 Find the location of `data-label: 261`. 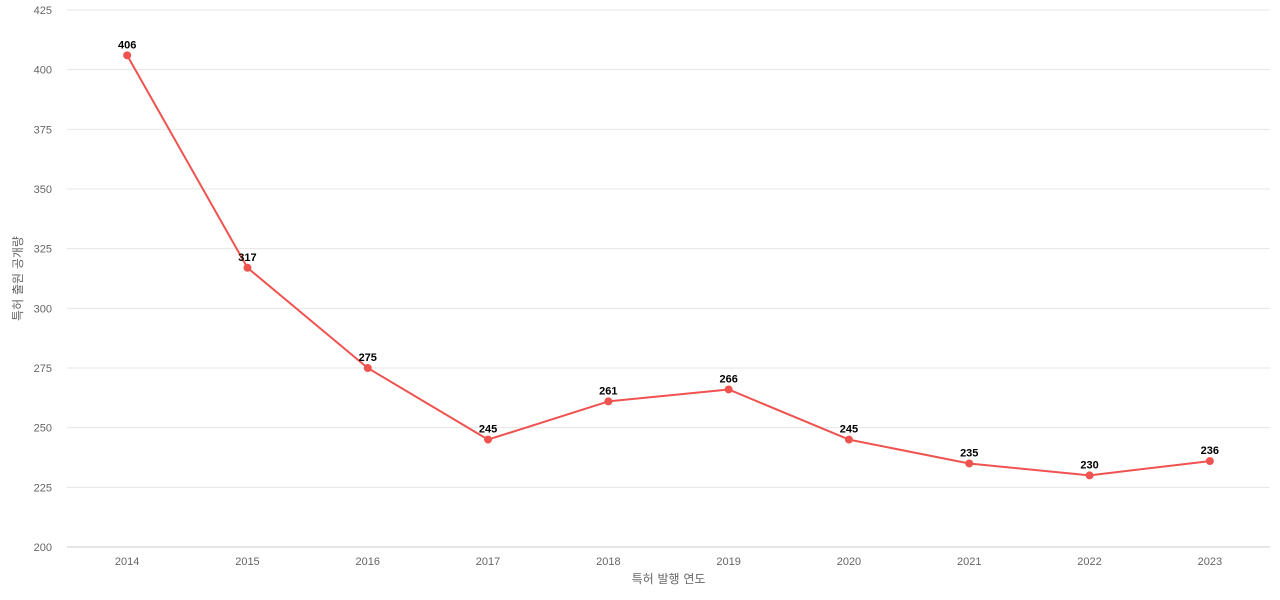

data-label: 261 is located at coordinates (608, 391).